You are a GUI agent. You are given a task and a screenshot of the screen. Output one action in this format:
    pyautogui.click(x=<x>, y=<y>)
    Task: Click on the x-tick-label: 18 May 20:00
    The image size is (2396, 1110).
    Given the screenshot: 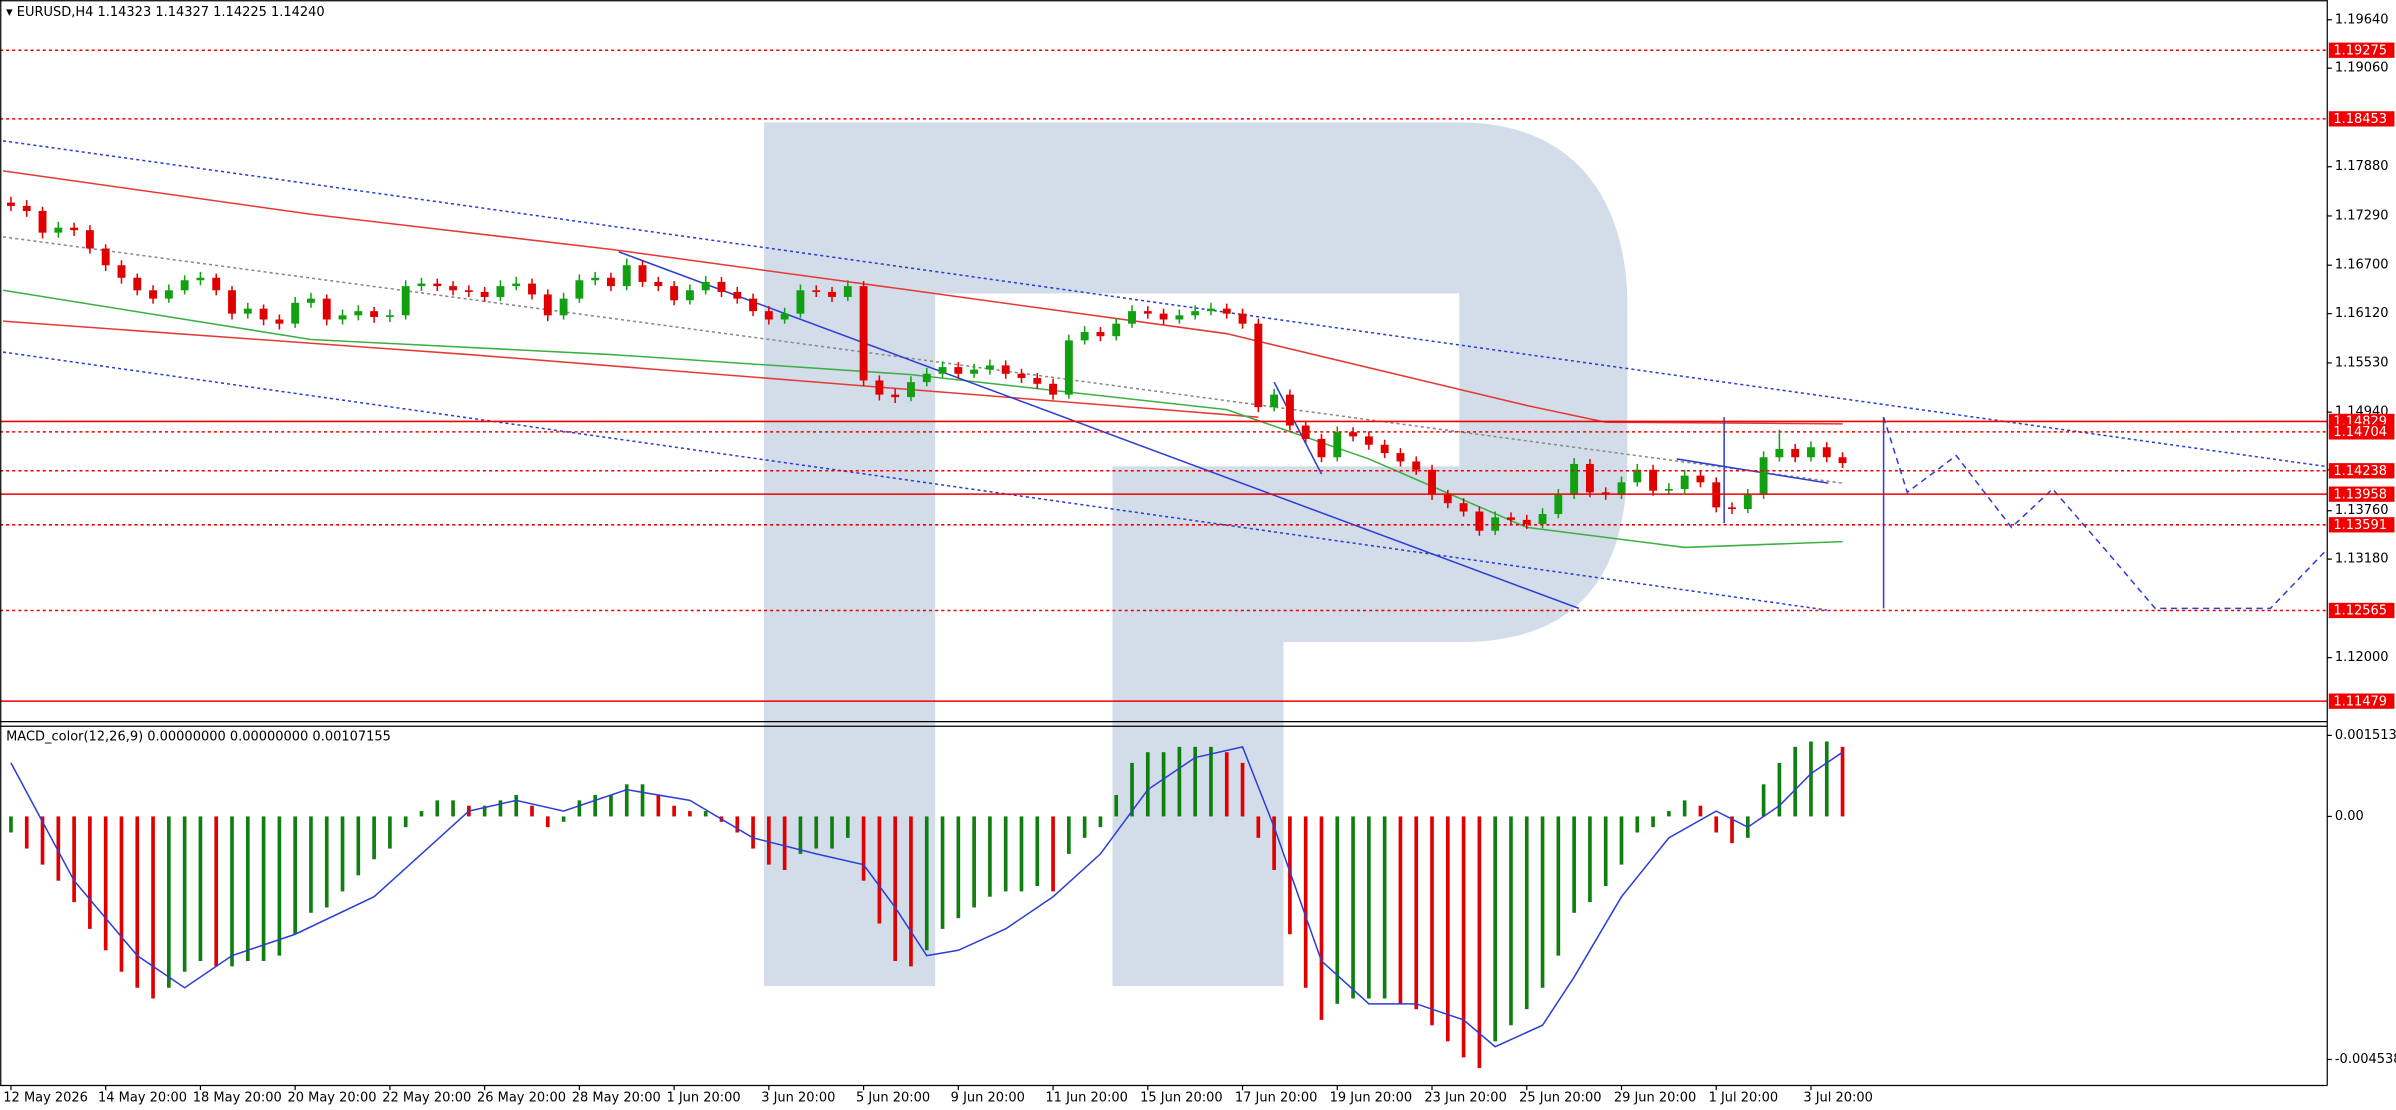 What is the action you would take?
    pyautogui.click(x=237, y=1097)
    